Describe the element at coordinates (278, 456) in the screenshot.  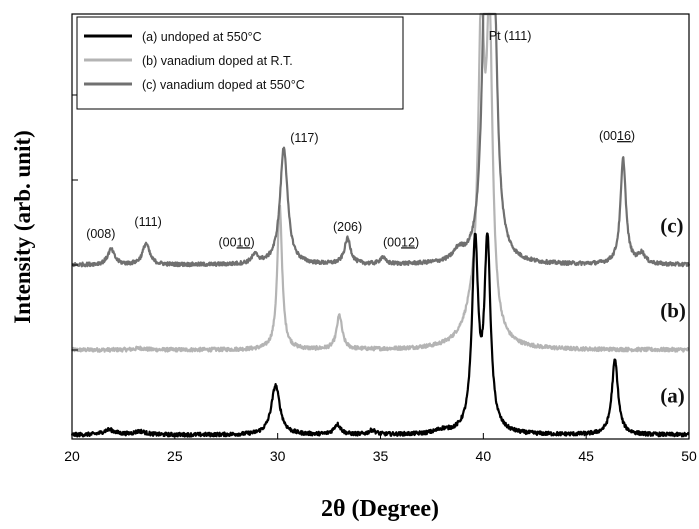
I see `x-tick-label-2: 30` at that location.